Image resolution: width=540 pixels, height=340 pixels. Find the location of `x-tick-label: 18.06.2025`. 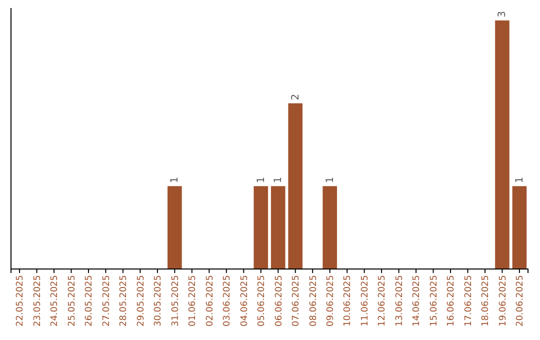

x-tick-label: 18.06.2025 is located at coordinates (486, 301).